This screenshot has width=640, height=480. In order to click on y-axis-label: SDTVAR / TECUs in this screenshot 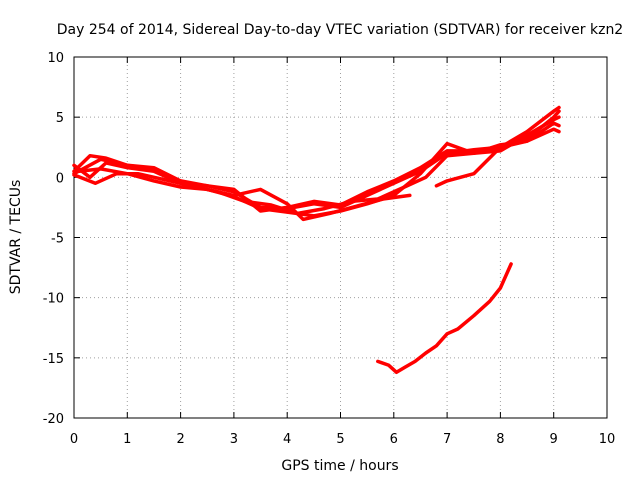, I will do `click(16, 237)`.